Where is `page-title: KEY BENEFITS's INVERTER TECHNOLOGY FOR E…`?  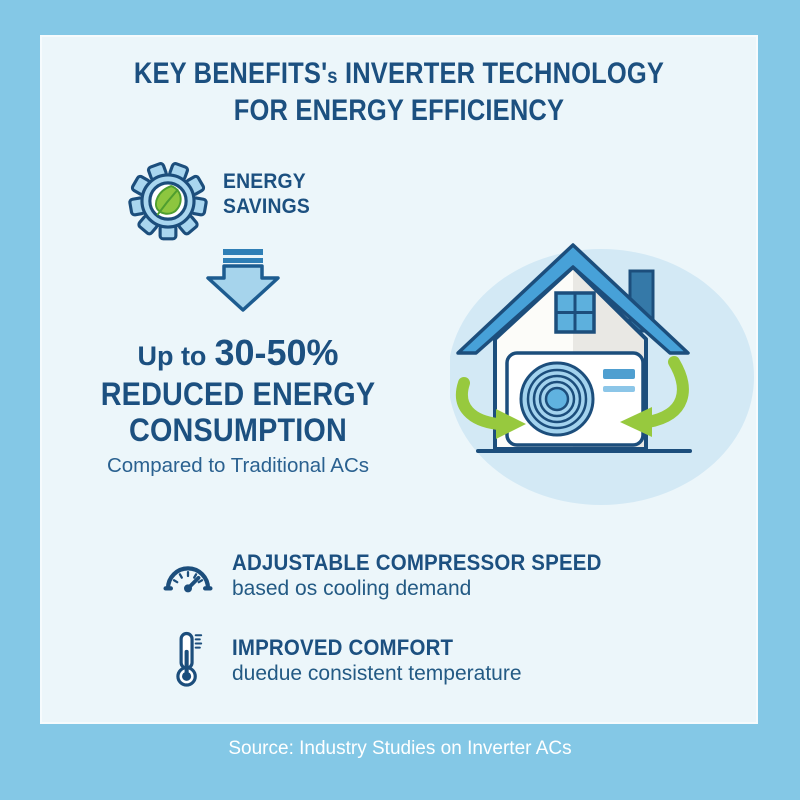 page-title: KEY BENEFITS's INVERTER TECHNOLOGY FOR E… is located at coordinates (399, 92).